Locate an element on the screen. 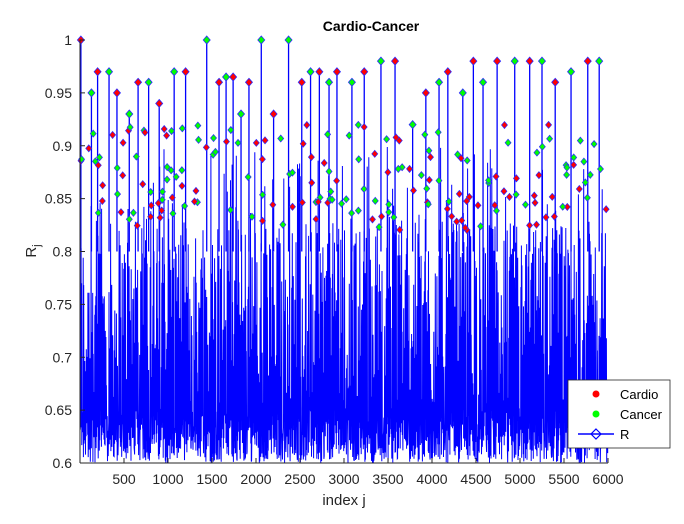 This screenshot has height=524, width=684. legend-label-r: R is located at coordinates (624, 434).